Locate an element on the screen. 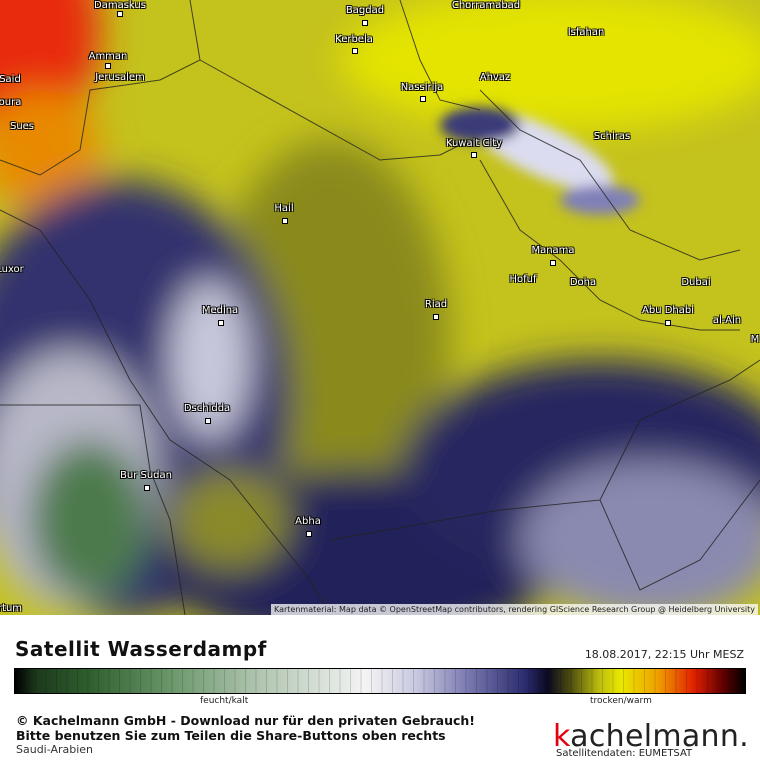  city-label: Kerbela is located at coordinates (354, 39).